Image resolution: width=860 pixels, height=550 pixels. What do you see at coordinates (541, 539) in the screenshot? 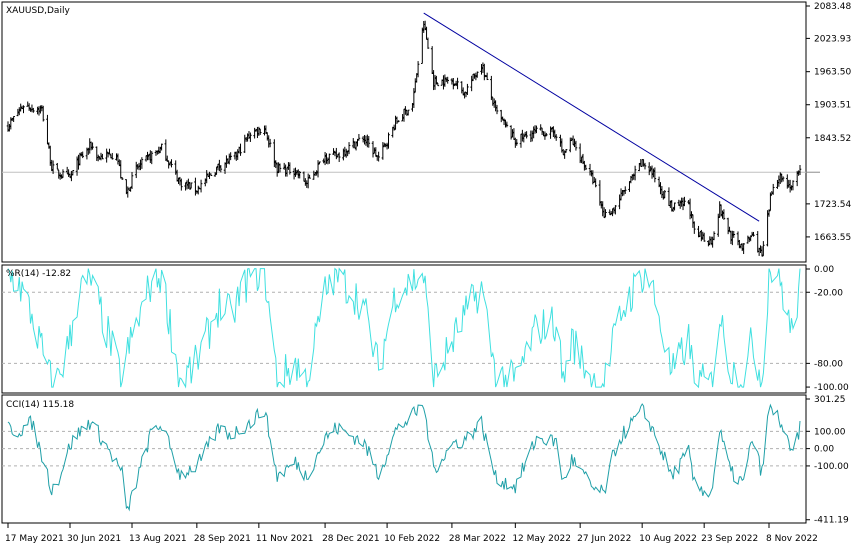
I see `time-tick-label: 12 May 2022` at bounding box center [541, 539].